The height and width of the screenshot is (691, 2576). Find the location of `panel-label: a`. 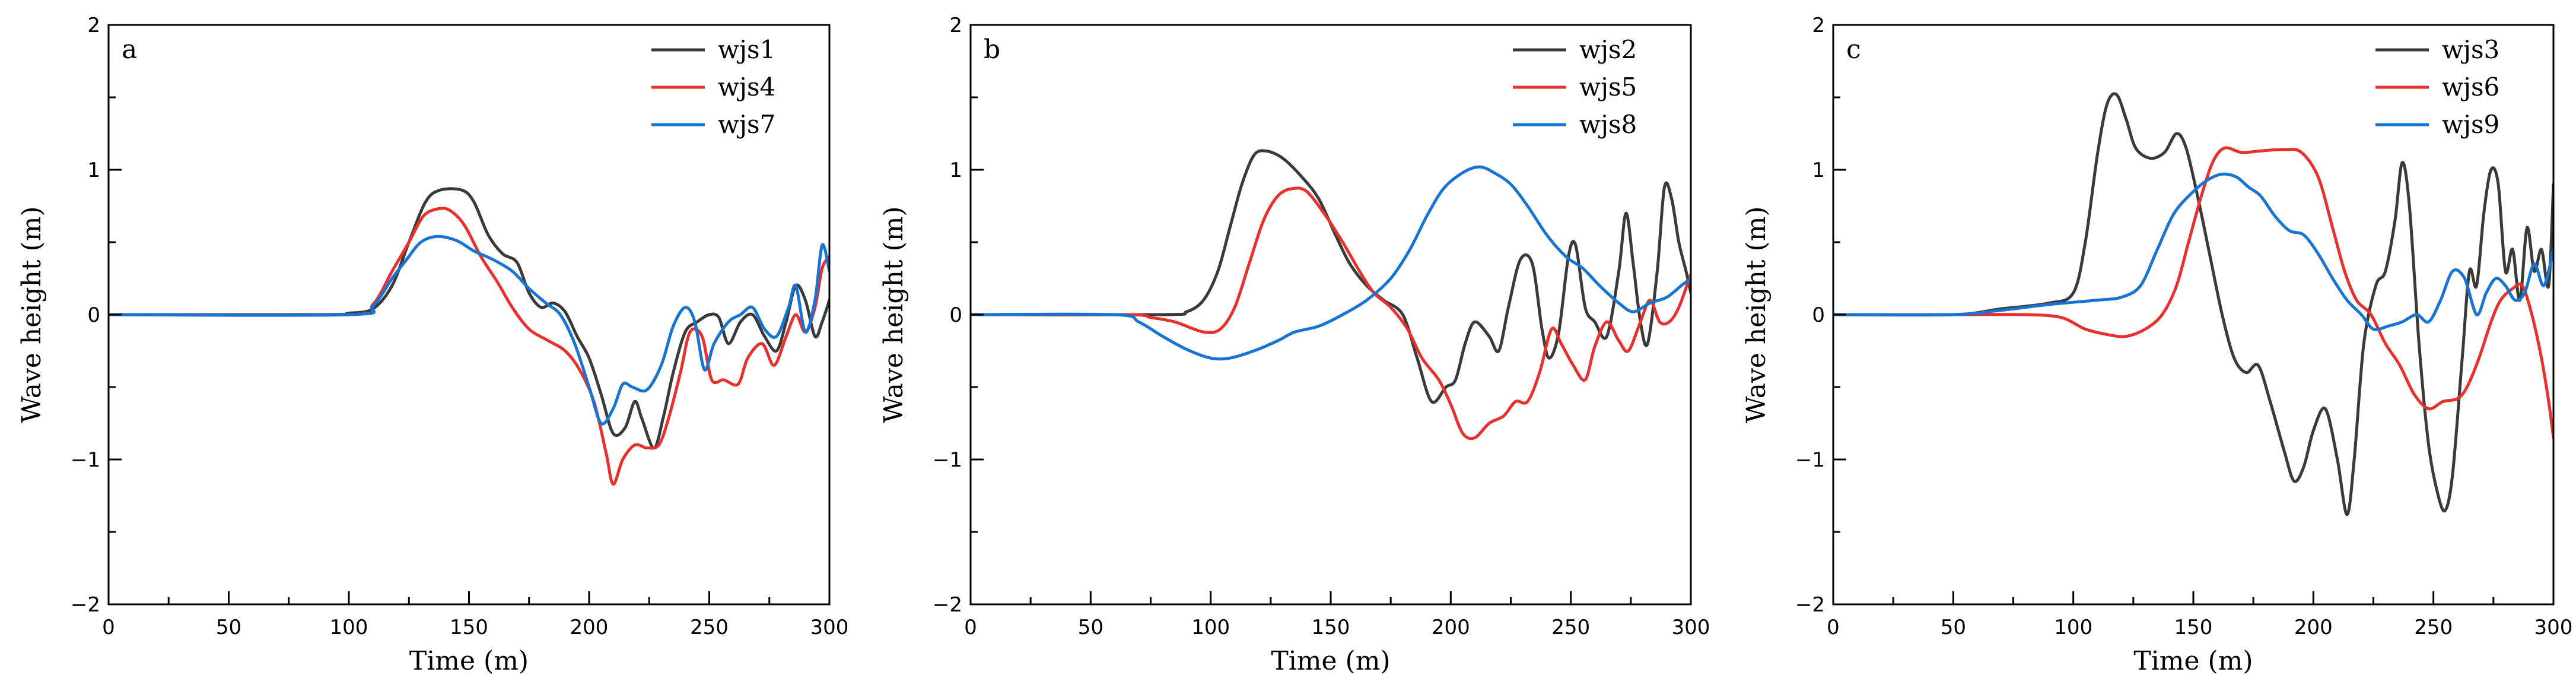

panel-label: a is located at coordinates (129, 49).